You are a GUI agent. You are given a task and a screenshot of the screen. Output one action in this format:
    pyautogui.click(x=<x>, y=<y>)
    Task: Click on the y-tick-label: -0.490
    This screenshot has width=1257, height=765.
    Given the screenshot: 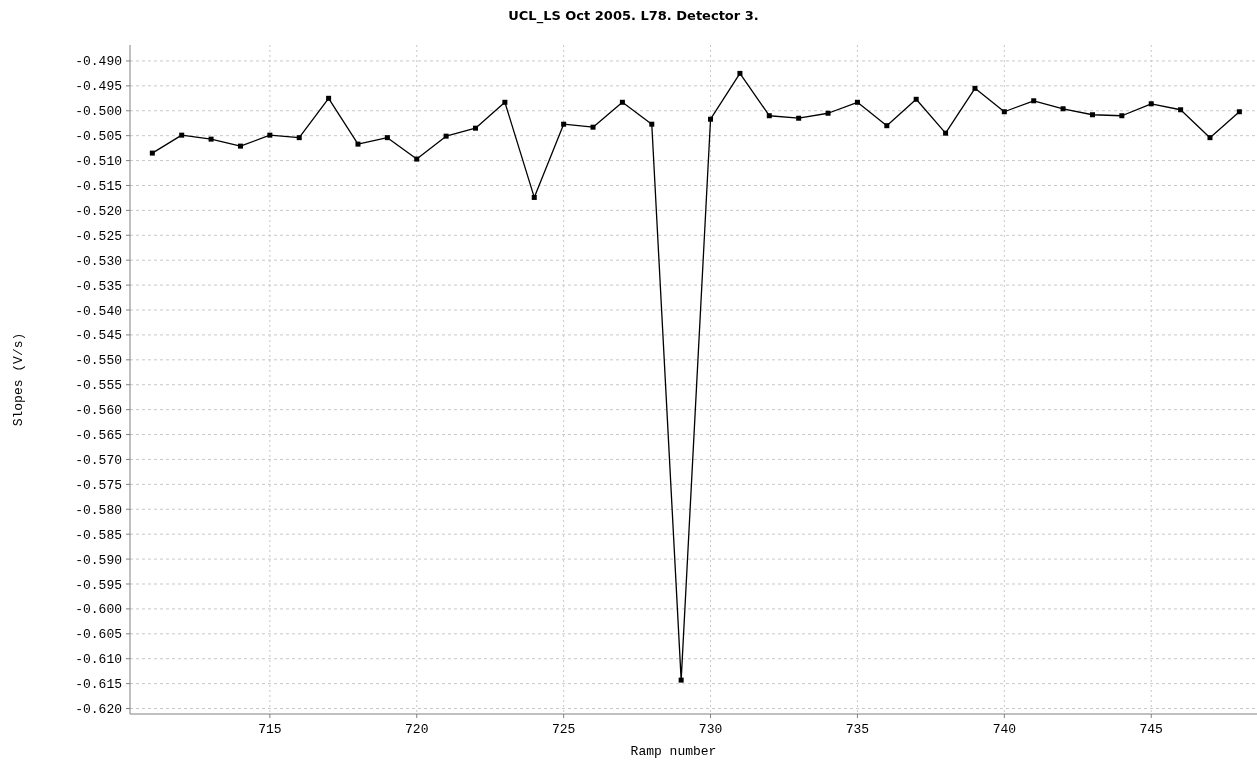 What is the action you would take?
    pyautogui.click(x=98, y=62)
    